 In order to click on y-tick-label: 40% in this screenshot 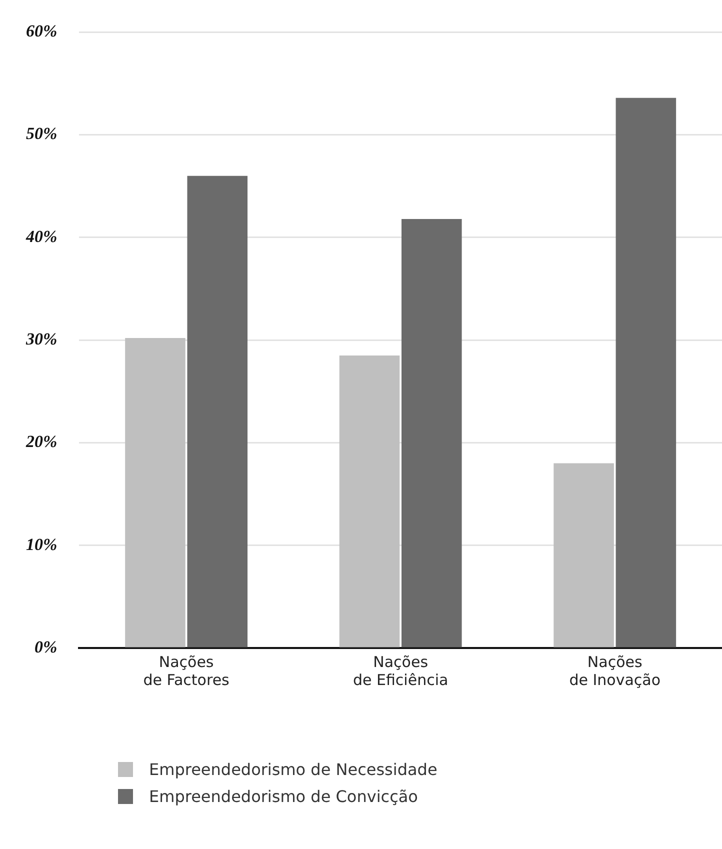, I will do `click(41, 236)`.